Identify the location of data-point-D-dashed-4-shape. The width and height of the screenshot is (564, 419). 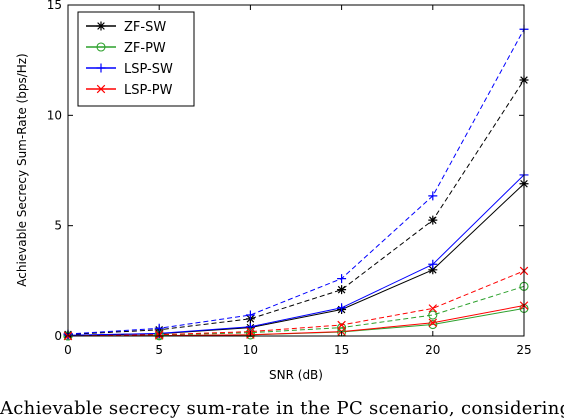
(433, 308).